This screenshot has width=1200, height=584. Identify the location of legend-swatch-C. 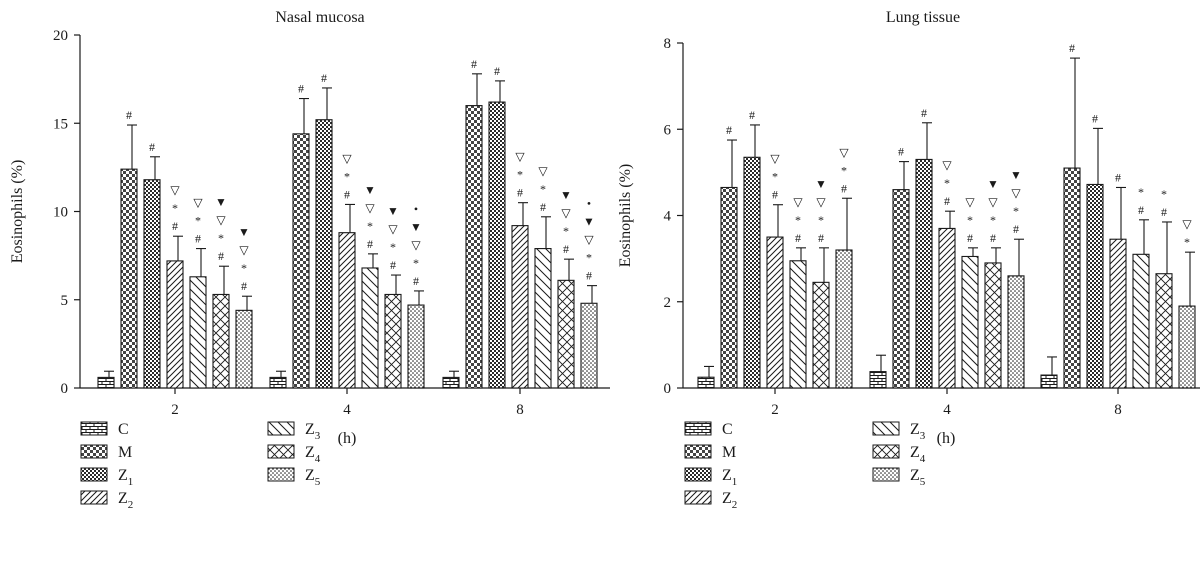
(94, 428).